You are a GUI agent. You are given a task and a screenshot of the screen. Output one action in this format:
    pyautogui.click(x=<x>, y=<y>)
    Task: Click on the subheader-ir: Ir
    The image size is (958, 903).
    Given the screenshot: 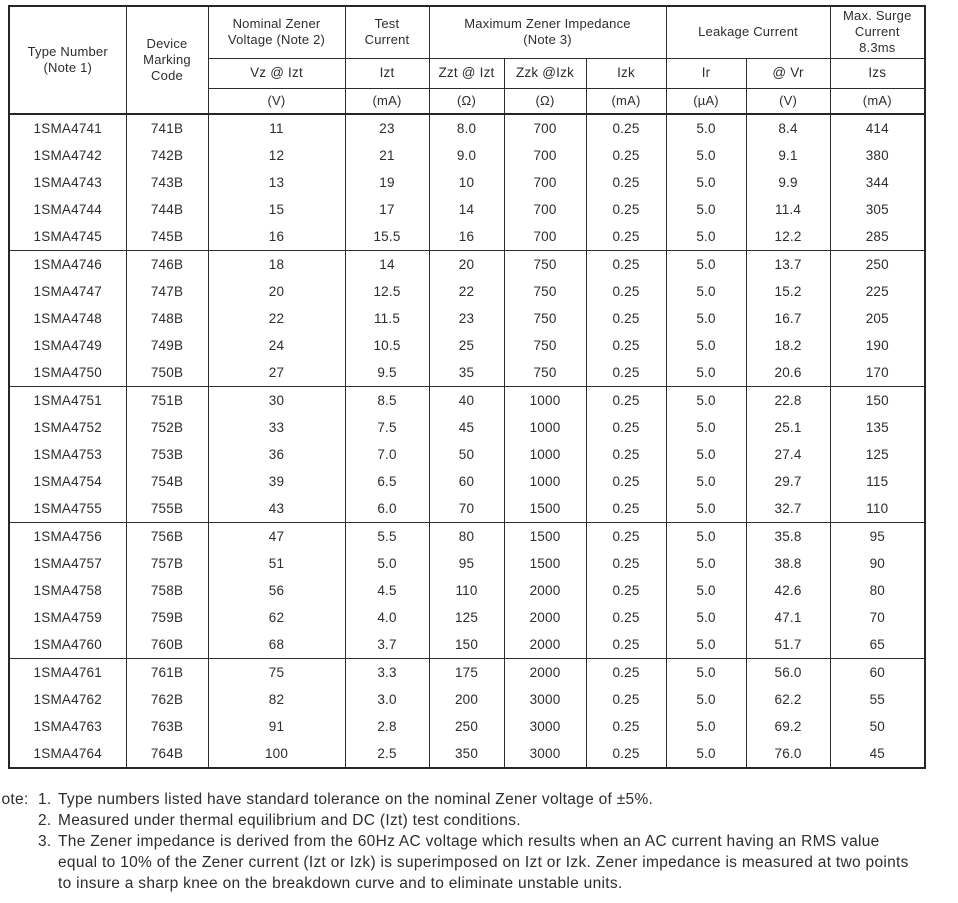 What is the action you would take?
    pyautogui.click(x=706, y=73)
    